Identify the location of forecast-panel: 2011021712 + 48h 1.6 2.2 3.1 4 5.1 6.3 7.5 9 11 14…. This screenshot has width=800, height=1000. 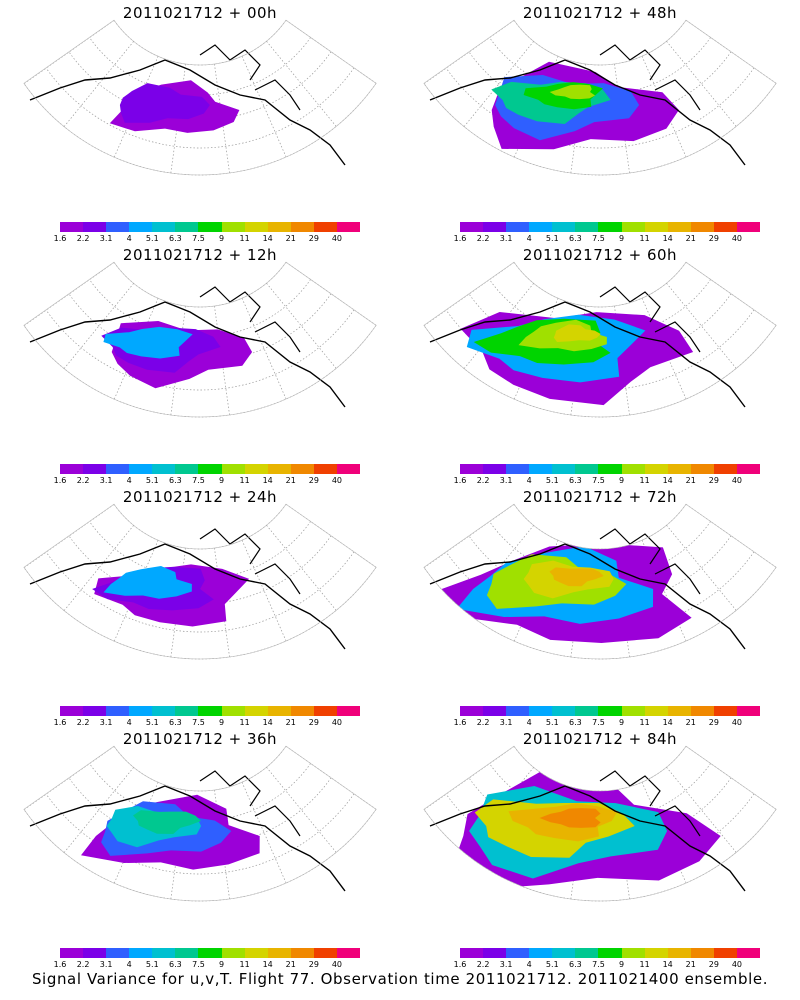
(600, 121).